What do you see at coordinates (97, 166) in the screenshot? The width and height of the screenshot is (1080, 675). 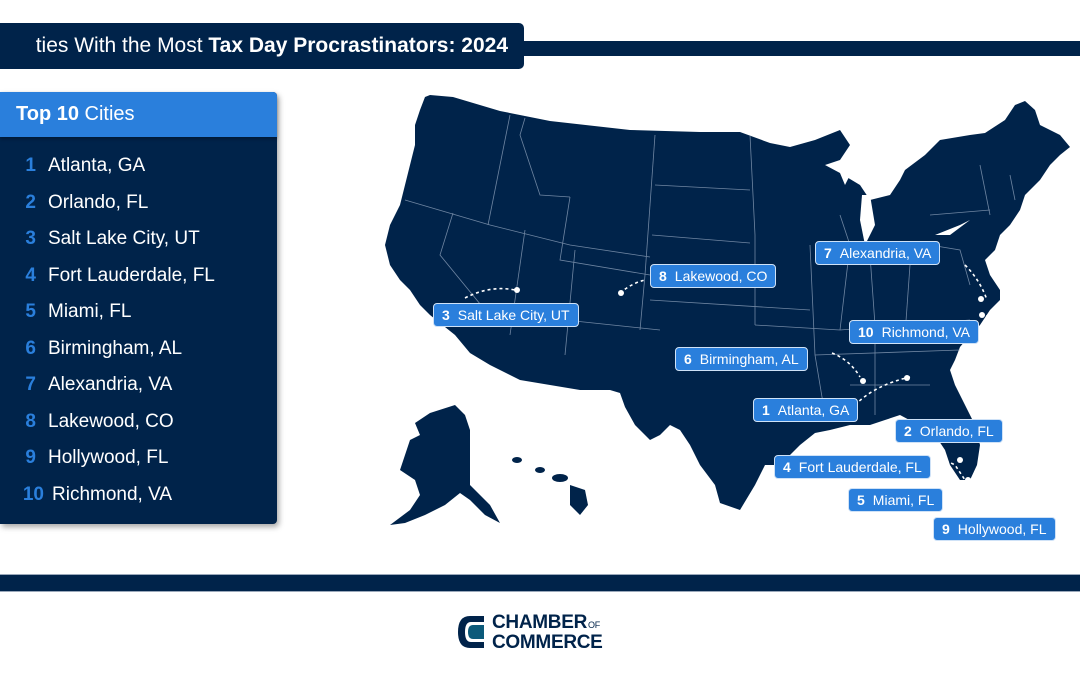 I see `city-name: Atlanta, GA` at bounding box center [97, 166].